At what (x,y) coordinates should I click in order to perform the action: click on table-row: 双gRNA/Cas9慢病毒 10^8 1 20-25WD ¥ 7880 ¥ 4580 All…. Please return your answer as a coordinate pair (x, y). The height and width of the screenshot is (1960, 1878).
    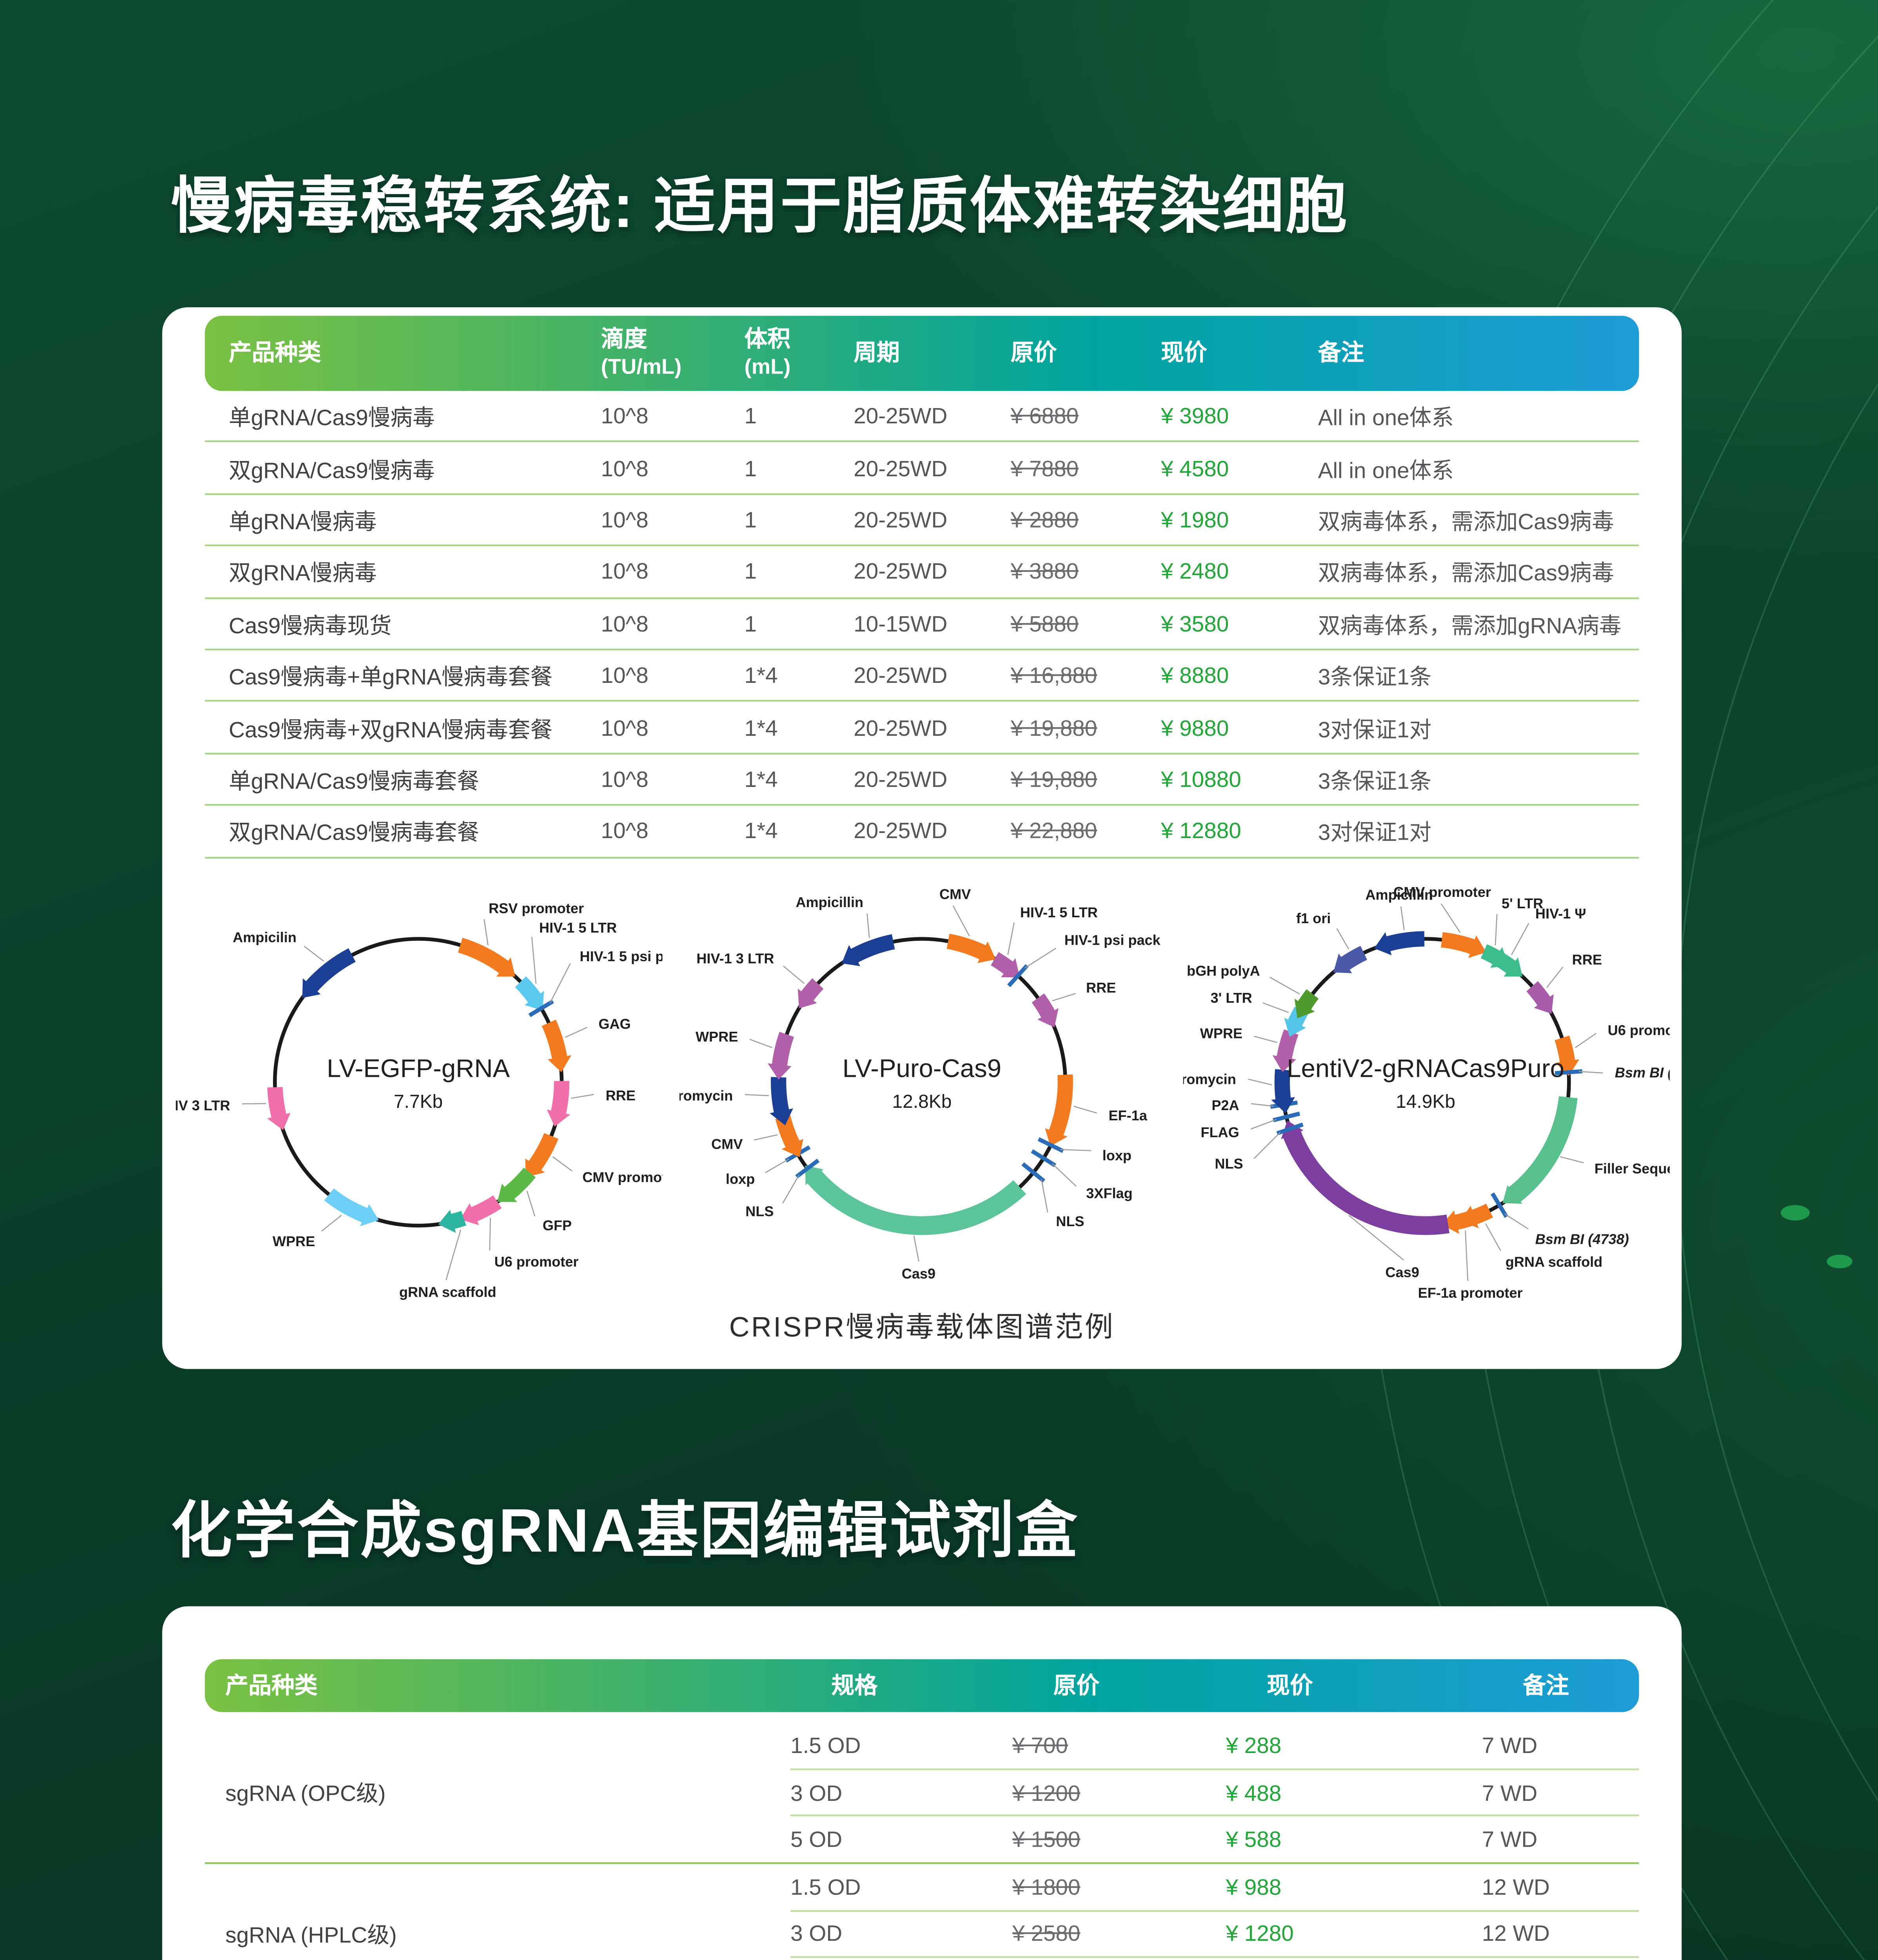
    Looking at the image, I should click on (922, 469).